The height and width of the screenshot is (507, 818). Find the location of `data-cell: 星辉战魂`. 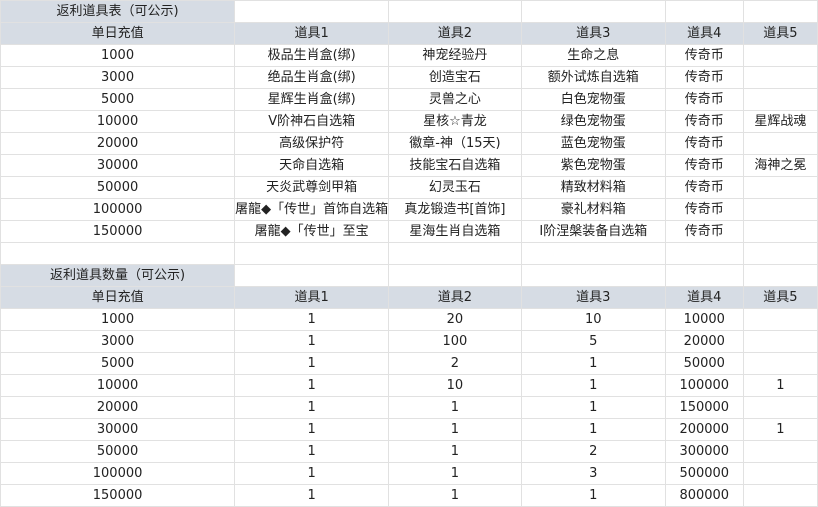

data-cell: 星辉战魂 is located at coordinates (780, 121).